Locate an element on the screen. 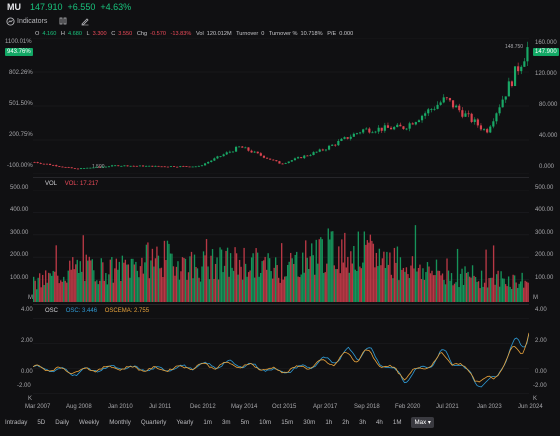 The image size is (560, 436). high-value: 4.680 is located at coordinates (74, 34).